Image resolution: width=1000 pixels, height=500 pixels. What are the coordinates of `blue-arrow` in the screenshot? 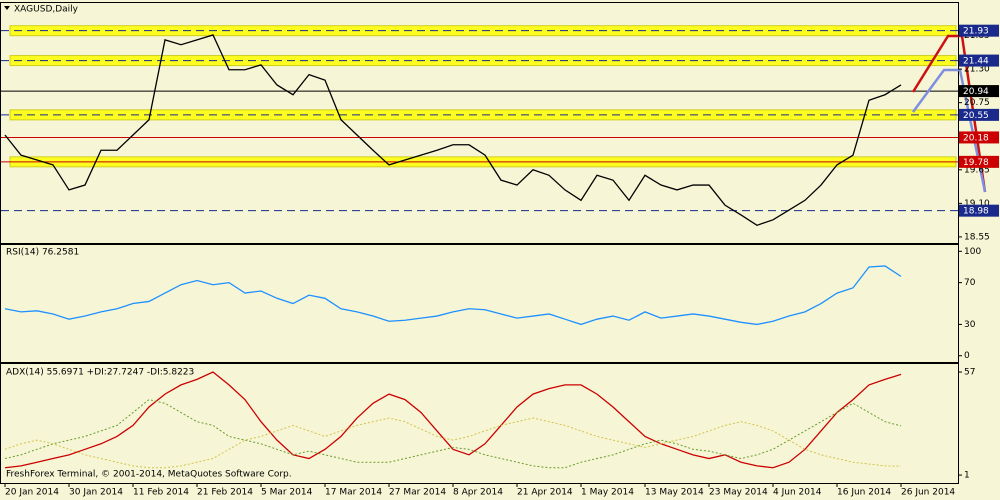 It's located at (949, 130).